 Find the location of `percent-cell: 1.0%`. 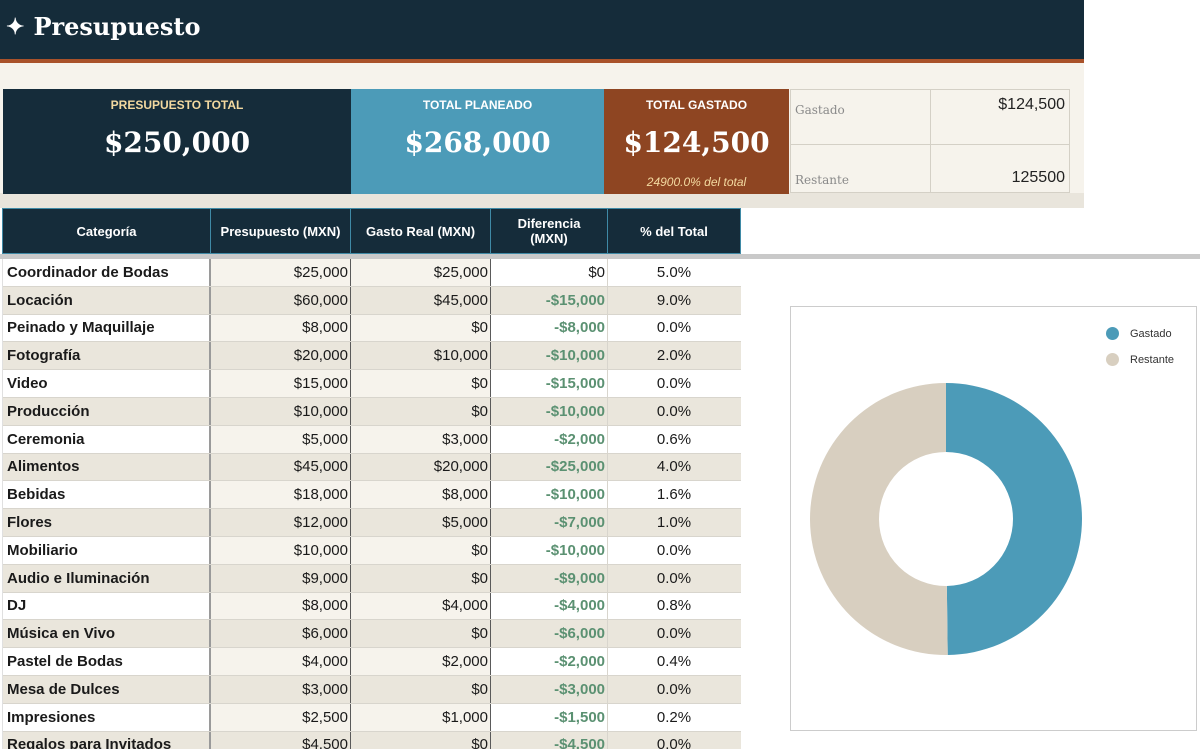

percent-cell: 1.0% is located at coordinates (674, 523).